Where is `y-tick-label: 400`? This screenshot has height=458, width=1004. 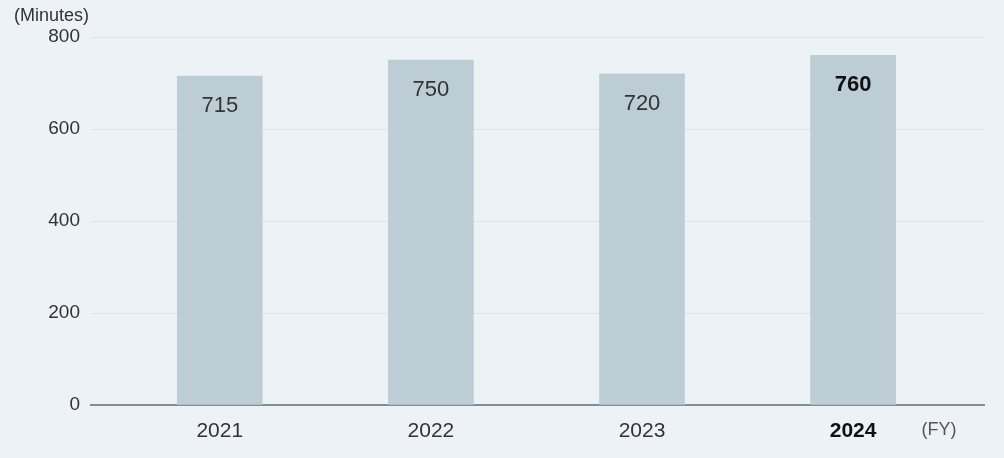
y-tick-label: 400 is located at coordinates (64, 220).